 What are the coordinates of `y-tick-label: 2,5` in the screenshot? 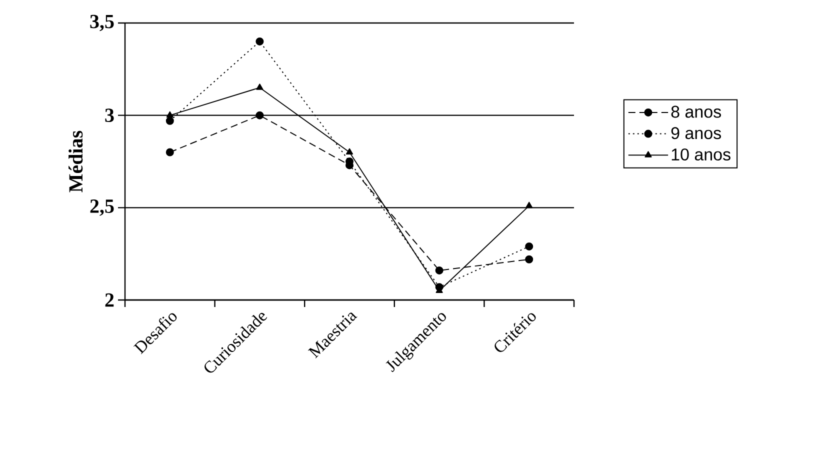 It's located at (102, 207).